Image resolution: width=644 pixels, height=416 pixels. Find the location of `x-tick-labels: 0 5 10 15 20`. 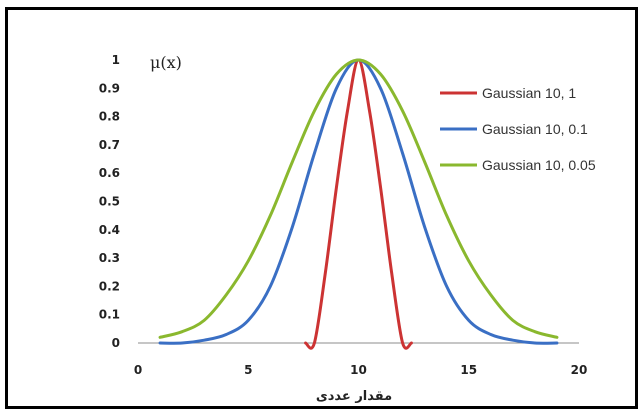

x-tick-labels: 0 5 10 15 20 is located at coordinates (361, 370).